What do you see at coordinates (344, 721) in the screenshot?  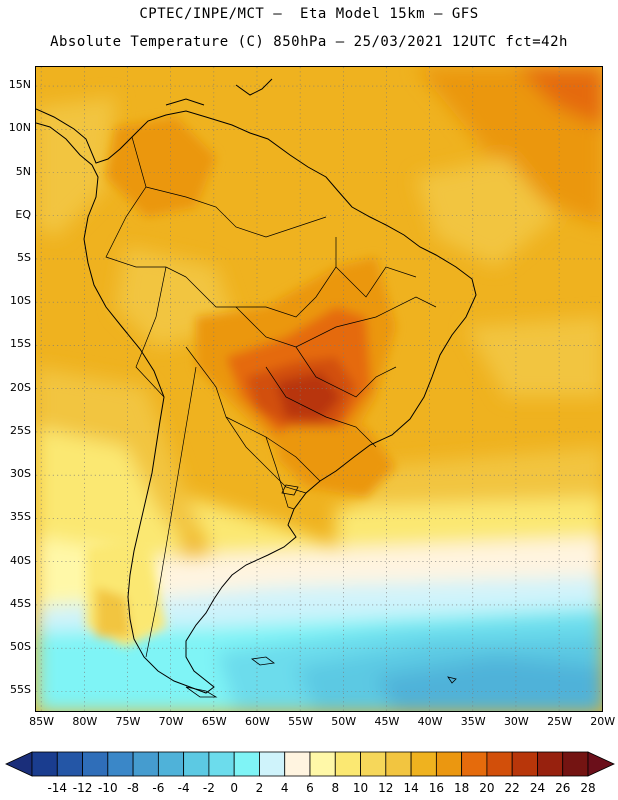 I see `lon-label: 50W` at bounding box center [344, 721].